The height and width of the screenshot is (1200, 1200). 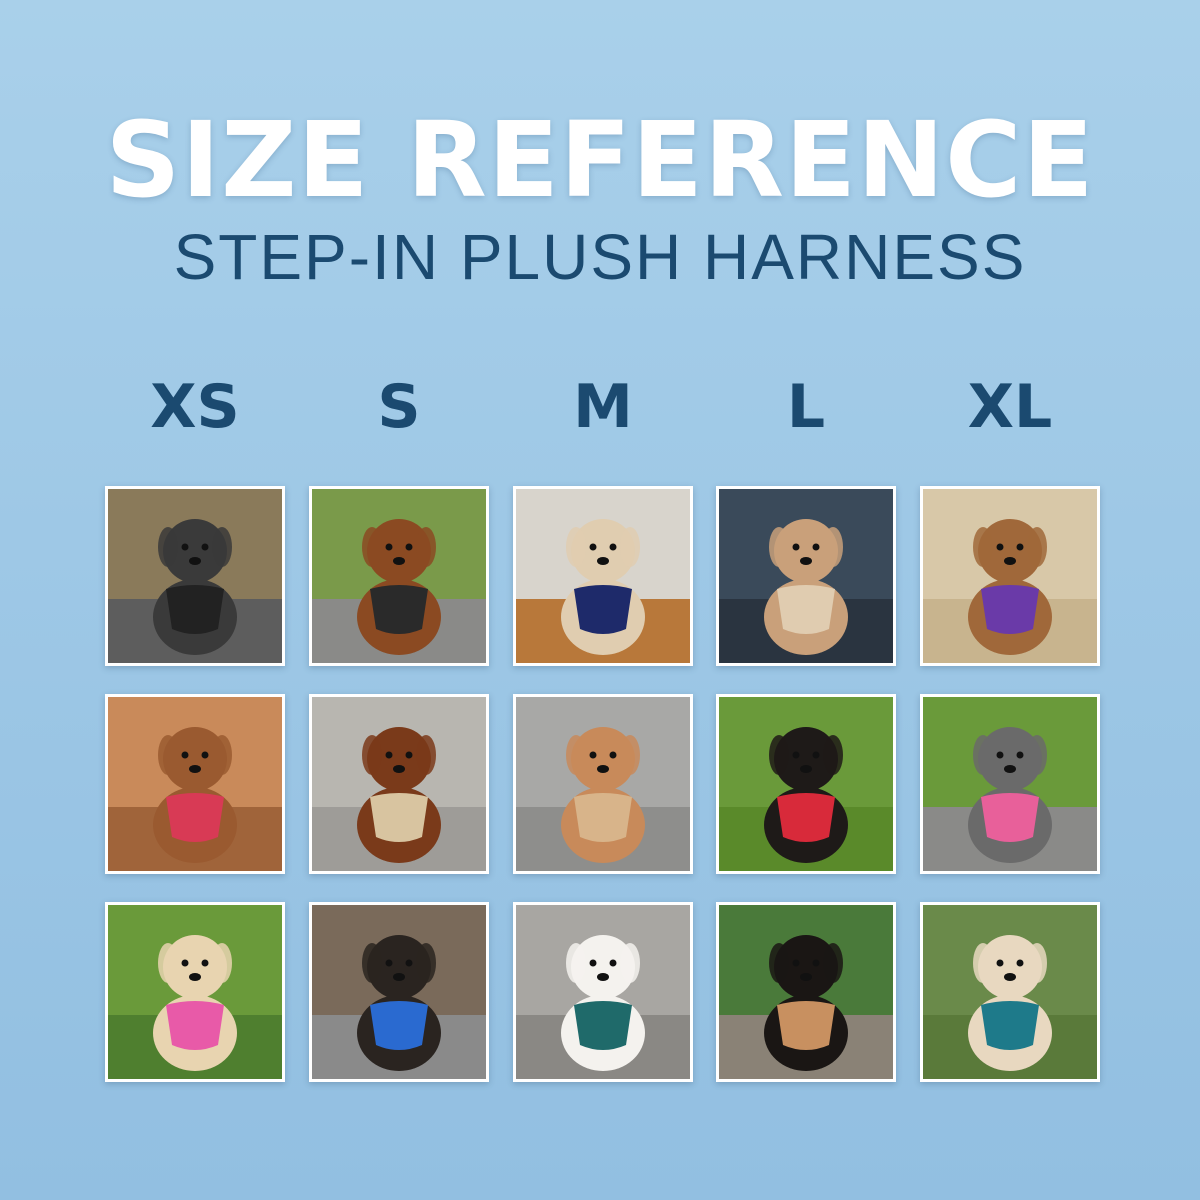 What do you see at coordinates (603, 407) in the screenshot?
I see `size-label-m: M` at bounding box center [603, 407].